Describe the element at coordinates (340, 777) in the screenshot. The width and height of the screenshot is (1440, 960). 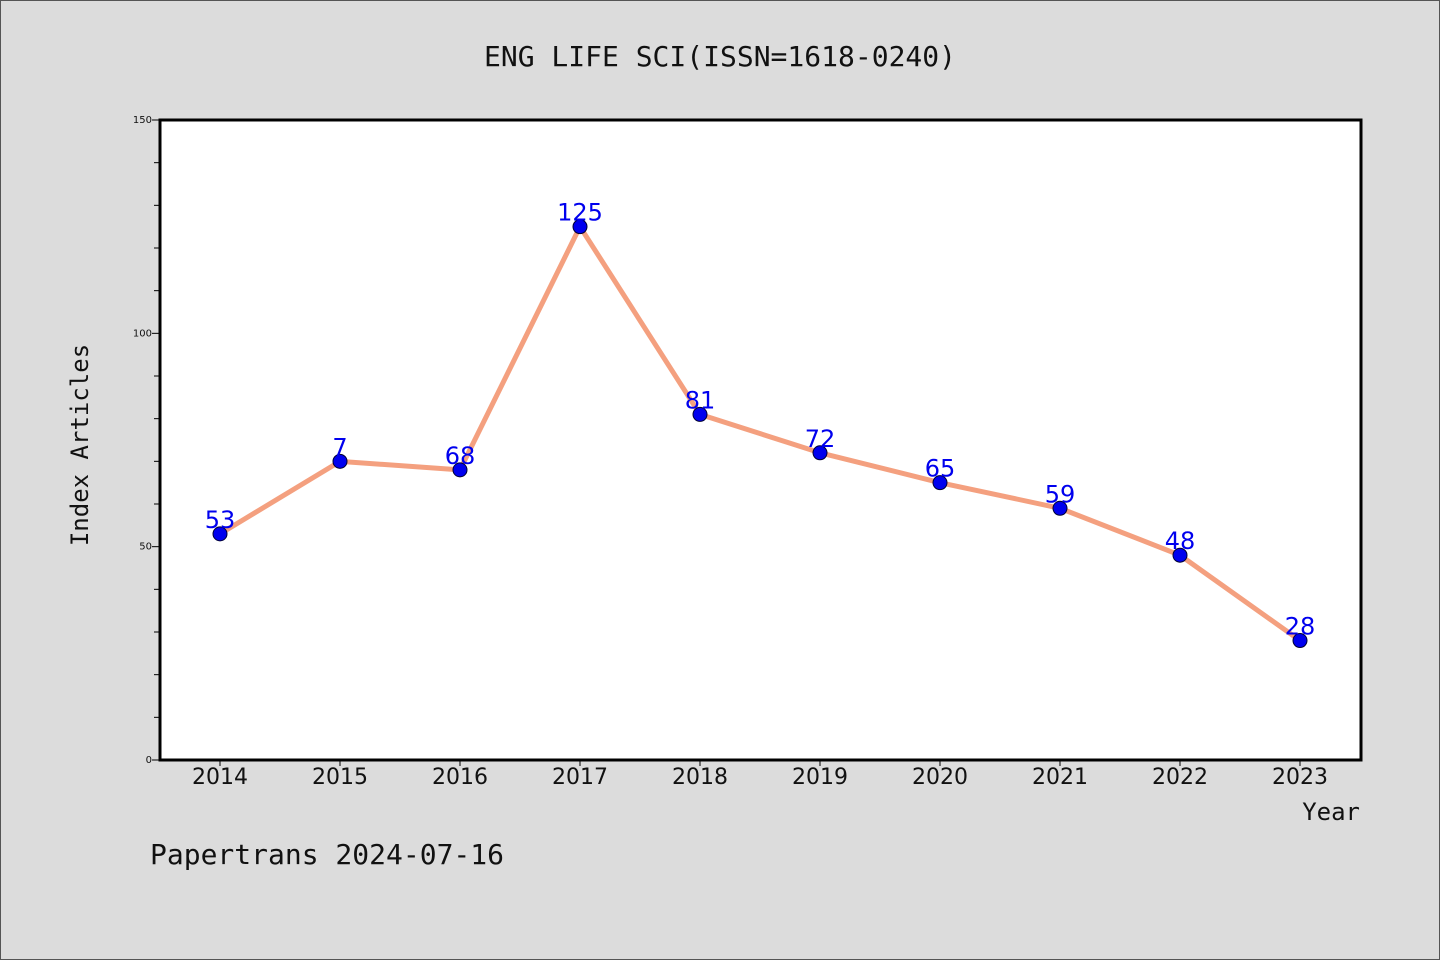
I see `x-tick-label: 2015` at that location.